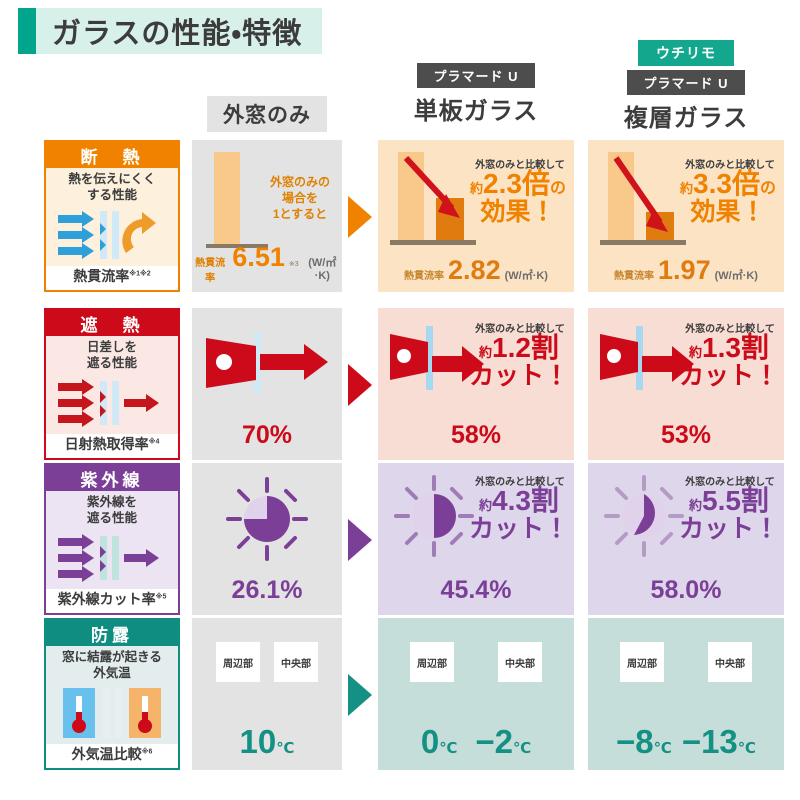 Image resolution: width=800 pixels, height=800 pixels. Describe the element at coordinates (106, 754) in the screenshot. I see `row-label-foot-text: 外気温比較` at that location.